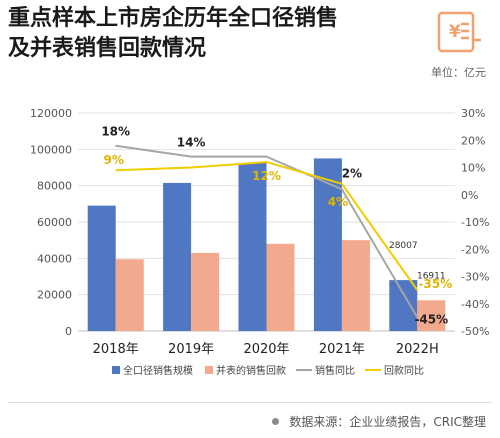  I want to click on y-right-tick-label: -10%, so click(475, 222).